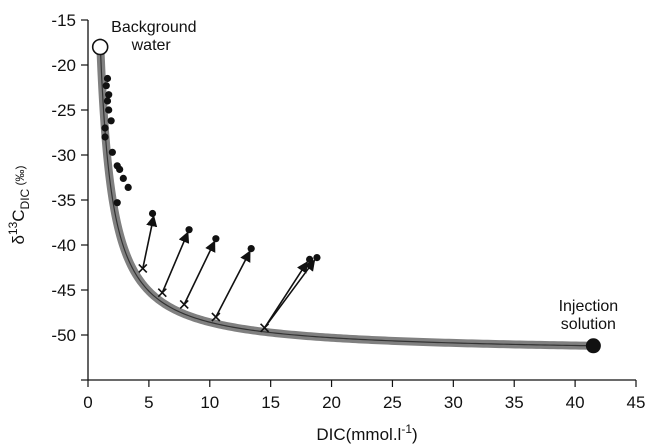  Describe the element at coordinates (636, 402) in the screenshot. I see `x-tick-label: 45` at that location.